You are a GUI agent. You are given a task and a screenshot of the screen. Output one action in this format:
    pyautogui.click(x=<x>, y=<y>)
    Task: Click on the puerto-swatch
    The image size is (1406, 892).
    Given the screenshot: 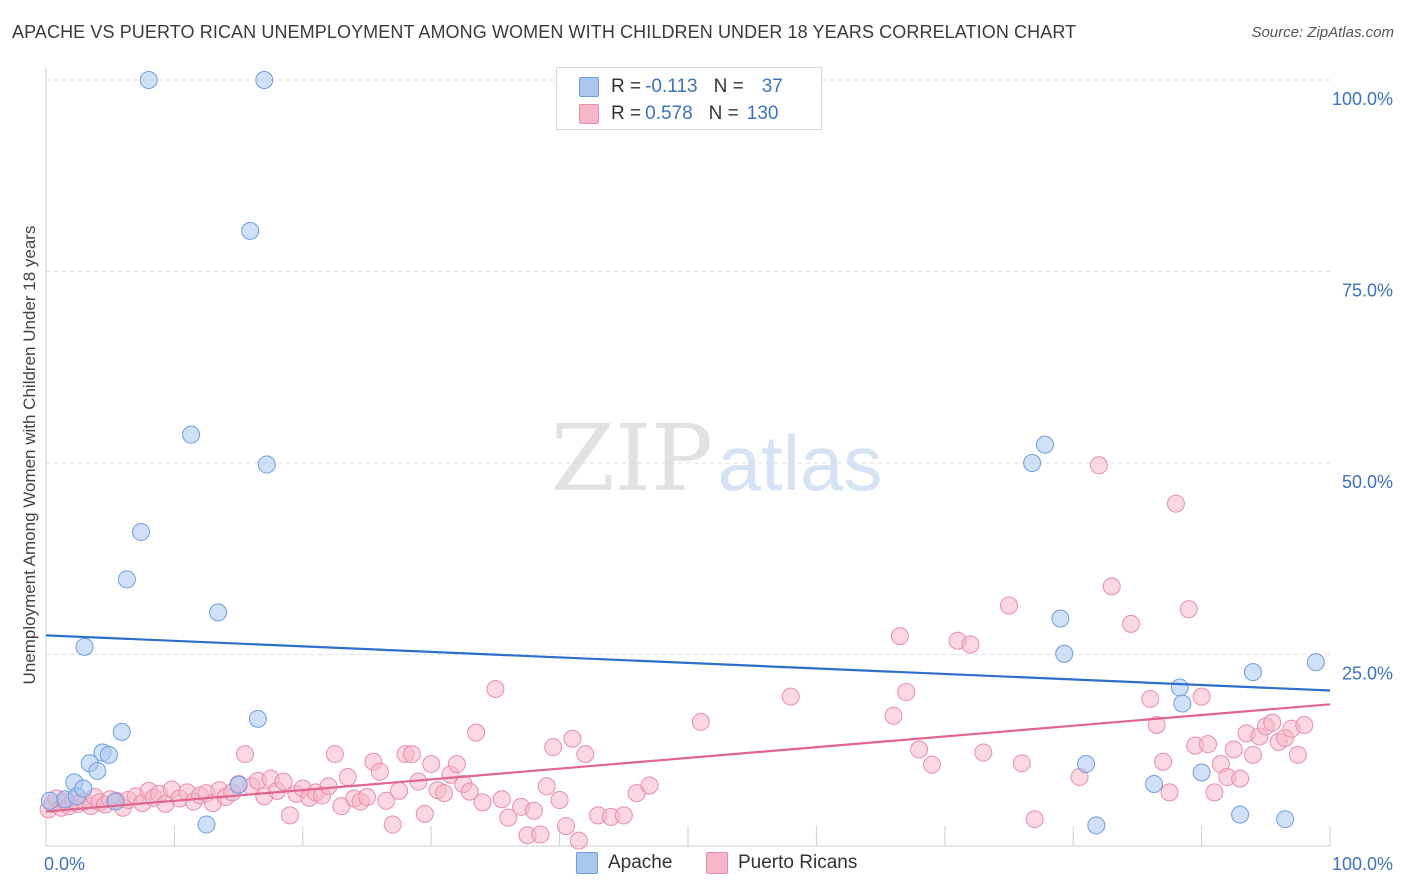 What is the action you would take?
    pyautogui.click(x=589, y=114)
    